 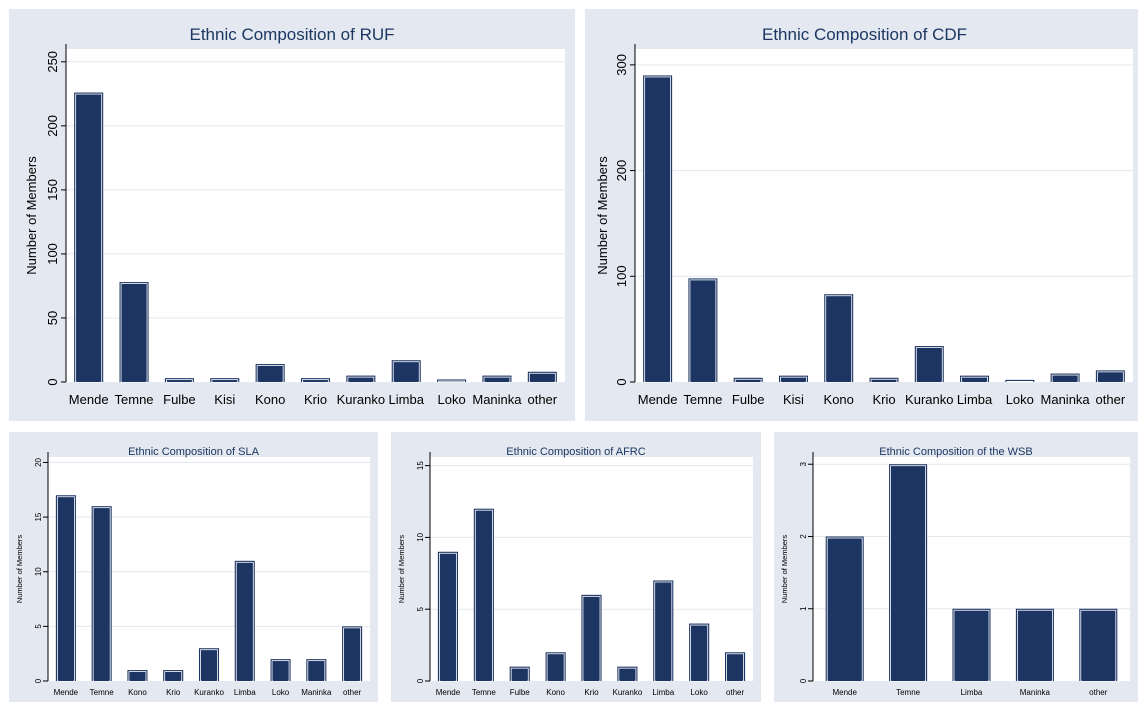 What do you see at coordinates (38, 461) in the screenshot?
I see `y-tick-label: 20` at bounding box center [38, 461].